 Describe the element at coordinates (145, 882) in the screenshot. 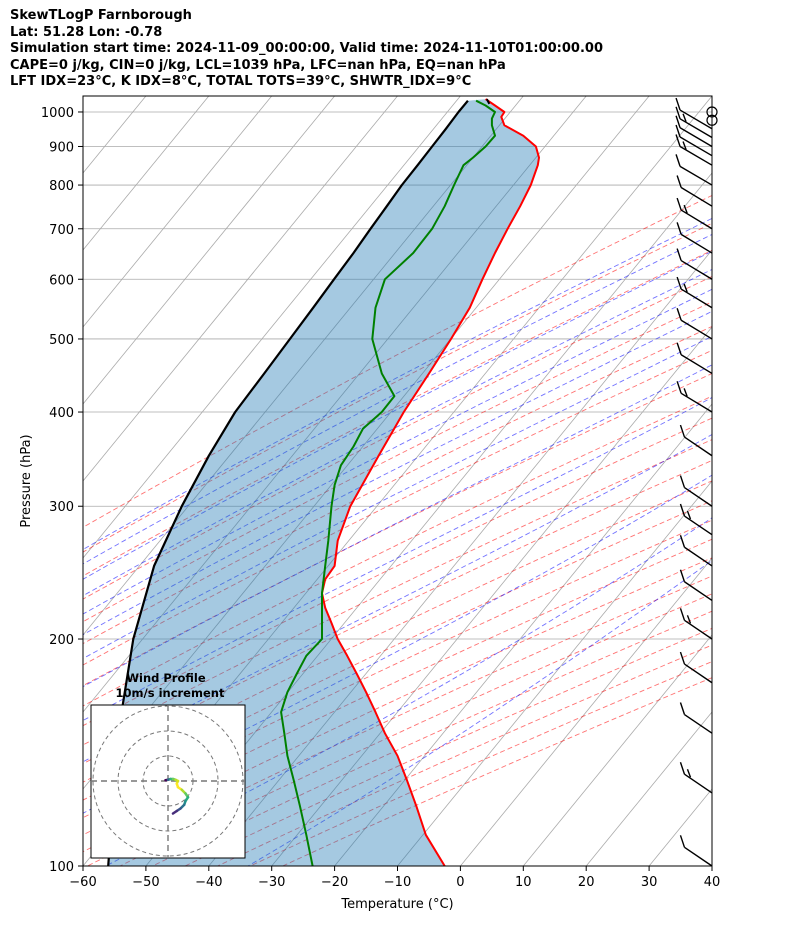

I see `x-tick-label: −50` at that location.